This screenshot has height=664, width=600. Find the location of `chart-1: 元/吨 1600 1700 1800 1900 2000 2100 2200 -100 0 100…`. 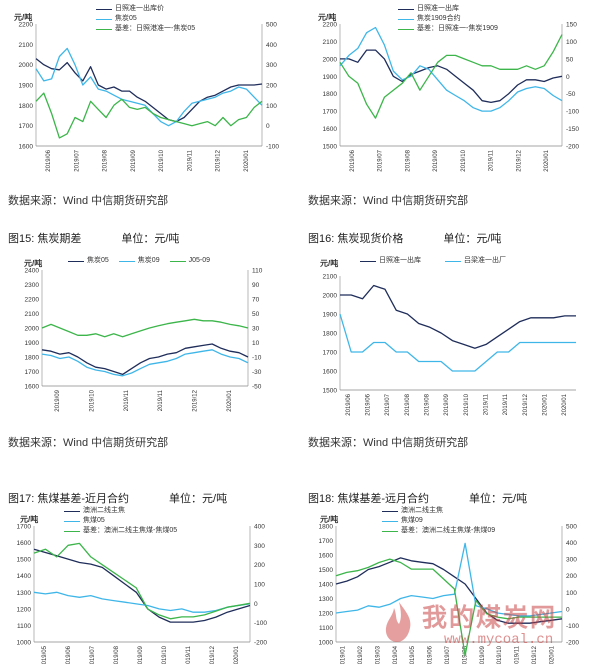

chart-1: 元/吨 1600 1700 1800 1900 2000 2100 2200 -100 0 100… is located at coordinates (150, 95).